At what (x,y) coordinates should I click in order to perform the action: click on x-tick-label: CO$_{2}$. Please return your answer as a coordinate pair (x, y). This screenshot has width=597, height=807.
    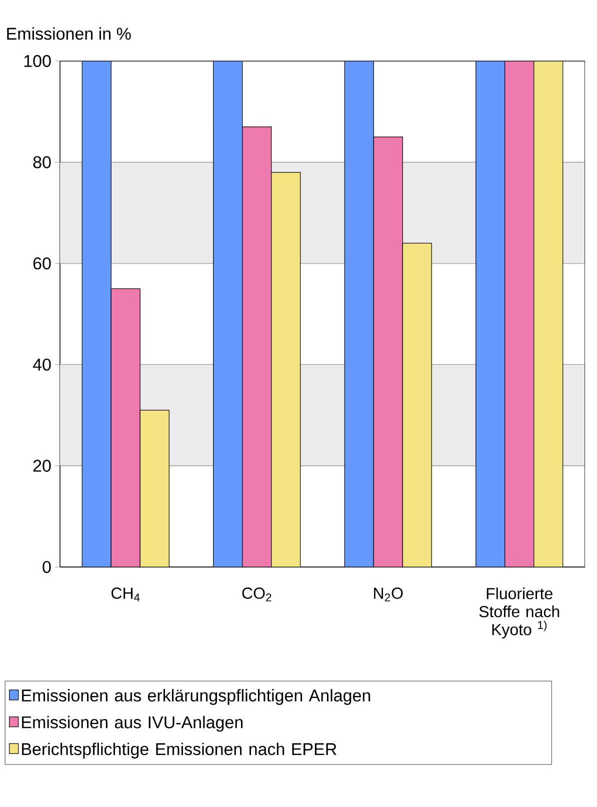
    Looking at the image, I should click on (257, 595).